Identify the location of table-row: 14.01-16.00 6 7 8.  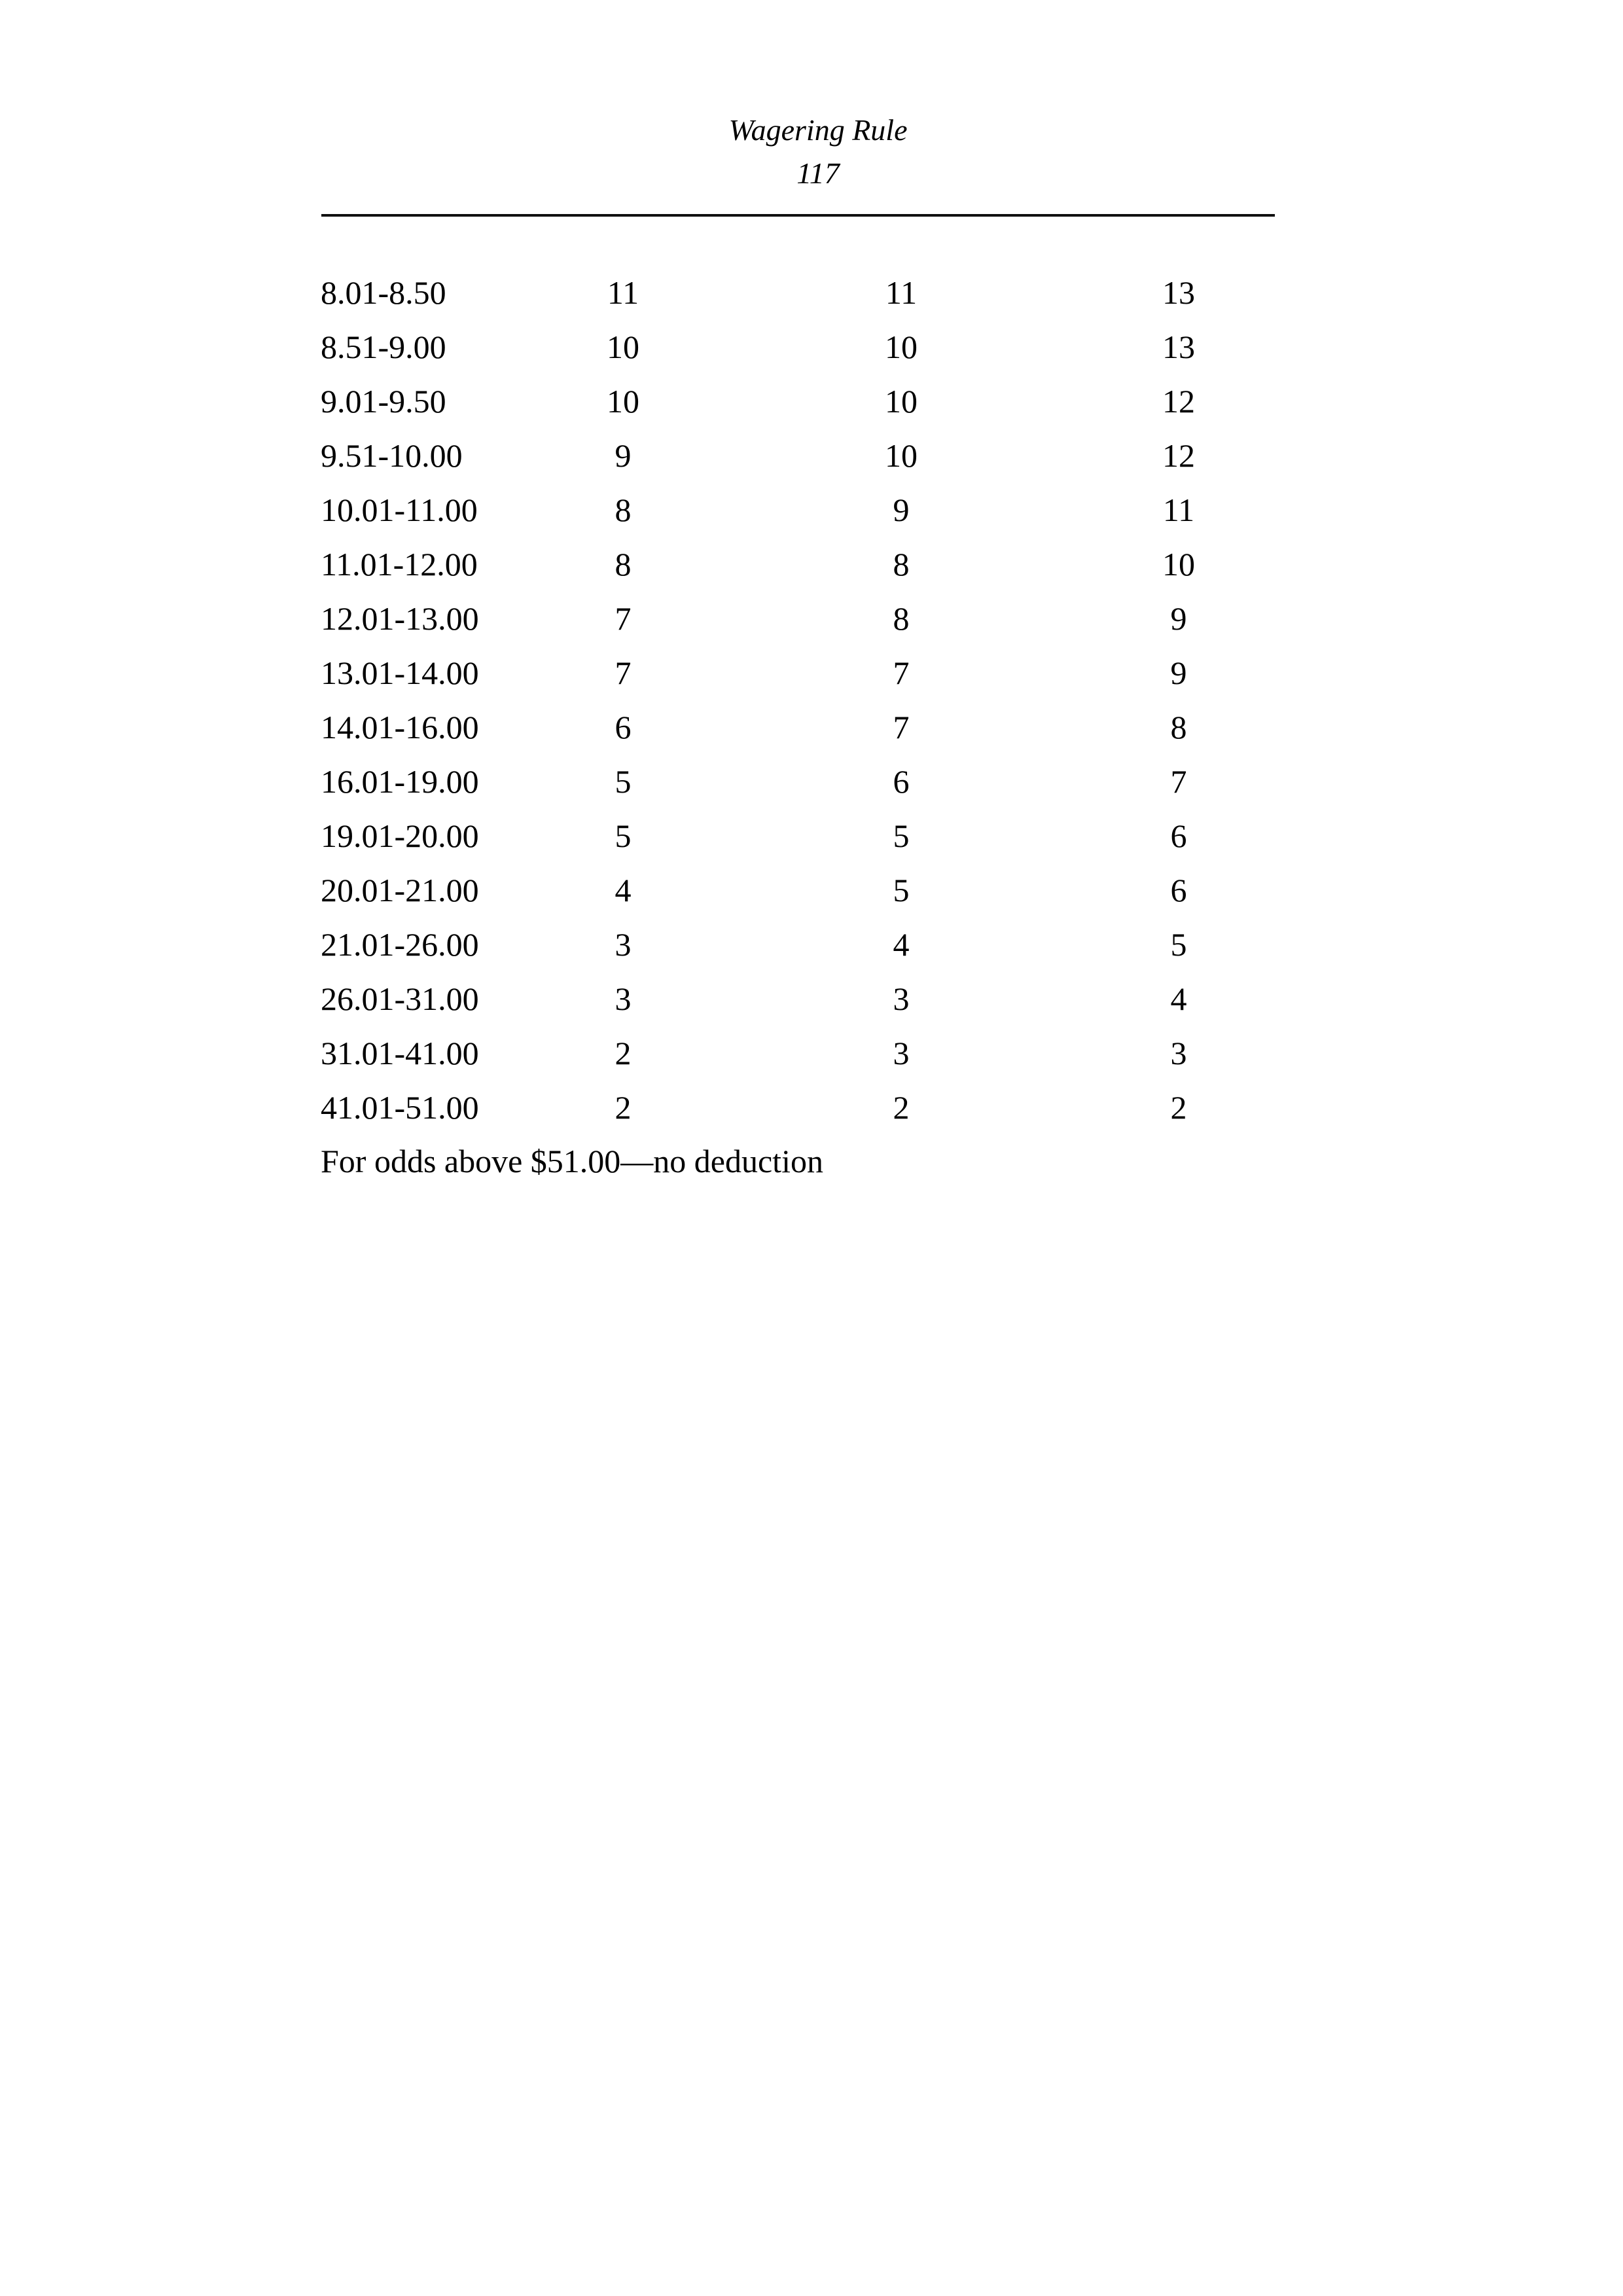
(818, 727).